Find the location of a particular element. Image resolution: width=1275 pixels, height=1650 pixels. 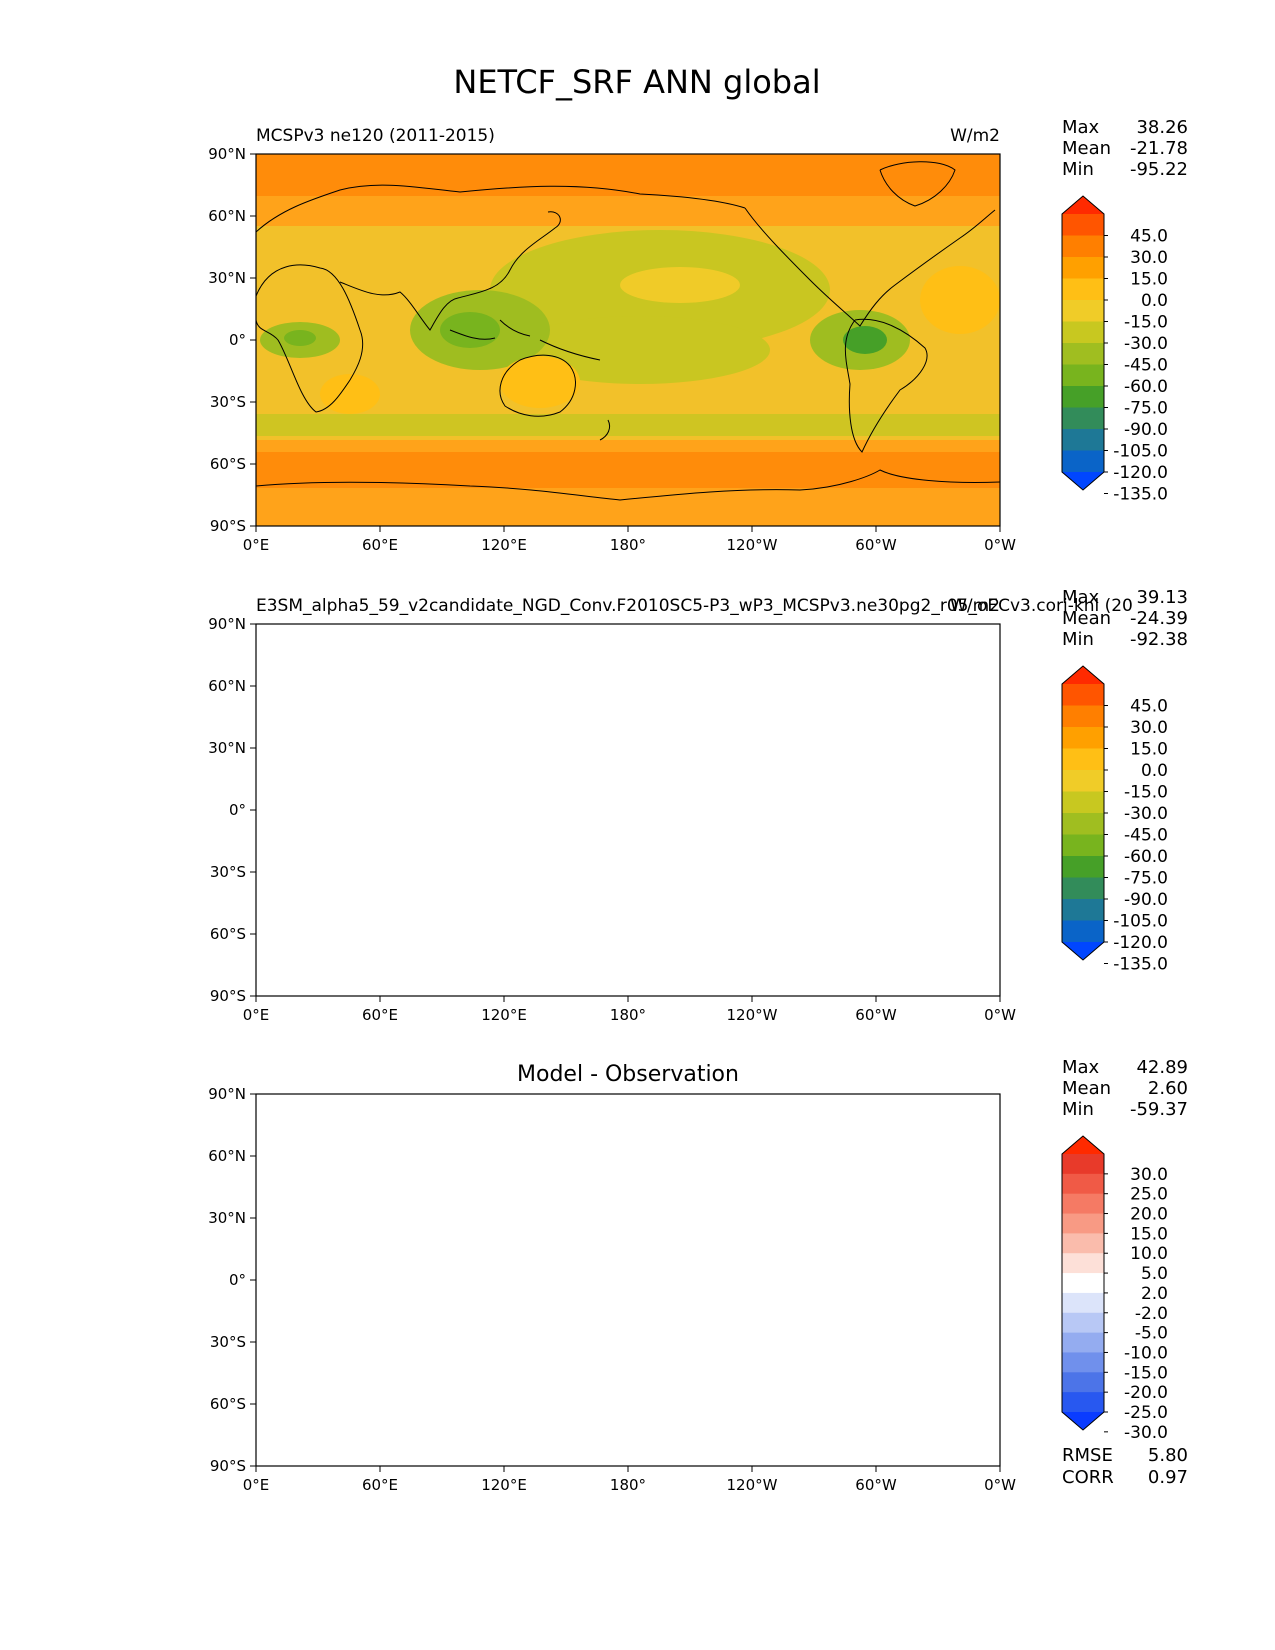

colorbar-label: -30.0 is located at coordinates (1146, 814).